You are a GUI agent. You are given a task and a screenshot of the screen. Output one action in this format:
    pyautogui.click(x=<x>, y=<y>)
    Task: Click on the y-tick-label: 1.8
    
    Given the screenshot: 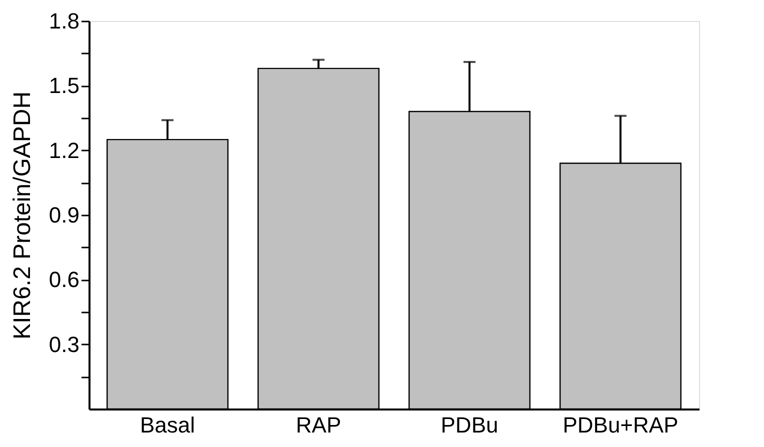 What is the action you would take?
    pyautogui.click(x=64, y=21)
    